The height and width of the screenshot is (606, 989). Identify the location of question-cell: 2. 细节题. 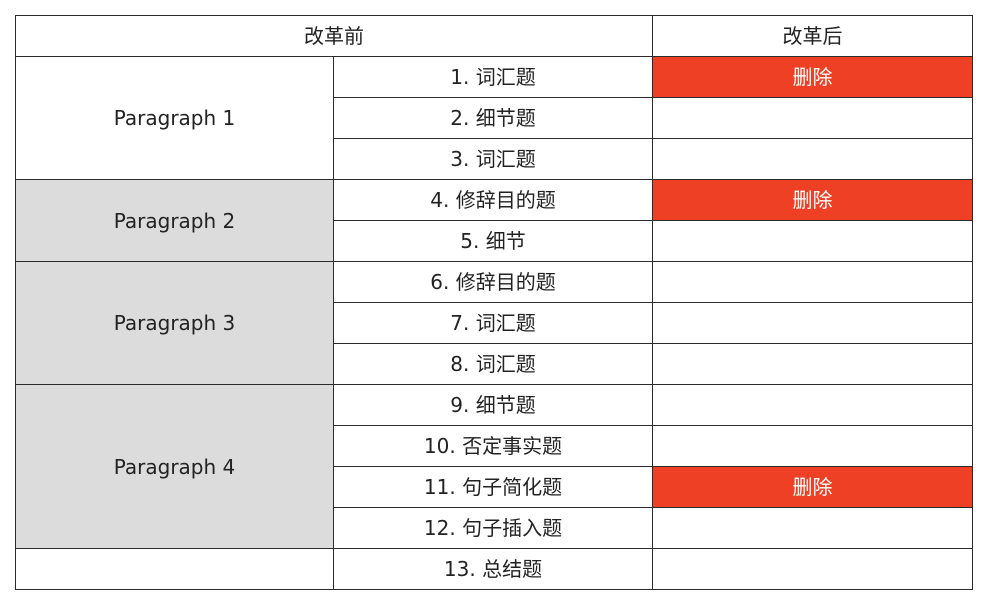
(493, 118).